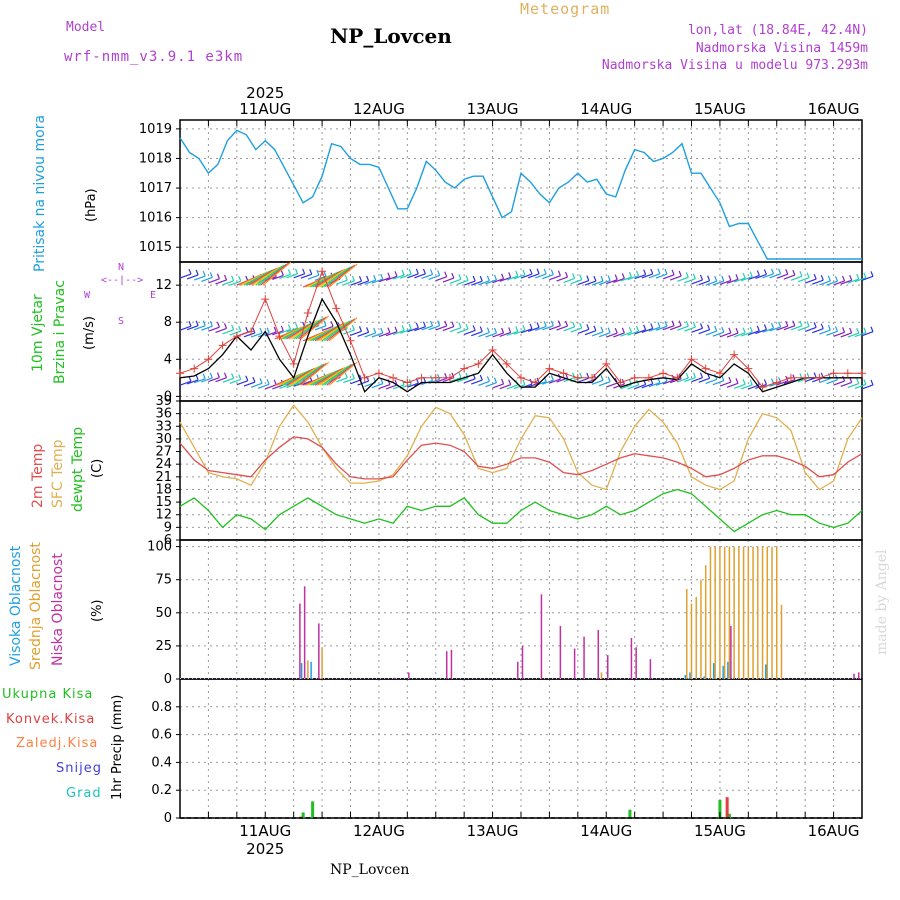 The height and width of the screenshot is (900, 900). What do you see at coordinates (121, 267) in the screenshot?
I see `compass-n: N` at bounding box center [121, 267].